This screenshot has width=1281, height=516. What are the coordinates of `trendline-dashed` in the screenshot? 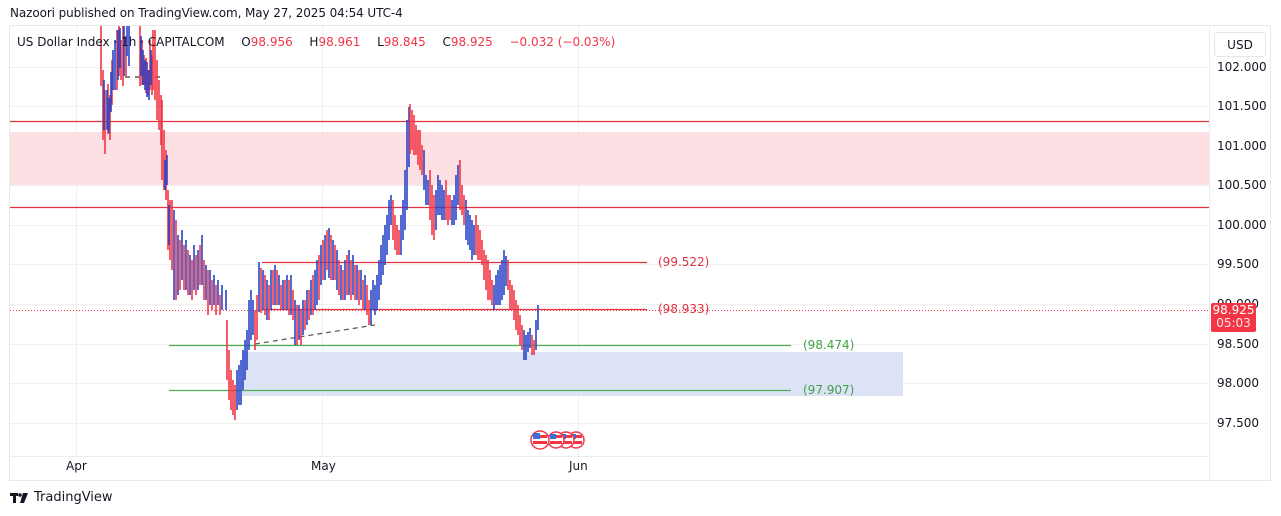 It's located at (315, 334).